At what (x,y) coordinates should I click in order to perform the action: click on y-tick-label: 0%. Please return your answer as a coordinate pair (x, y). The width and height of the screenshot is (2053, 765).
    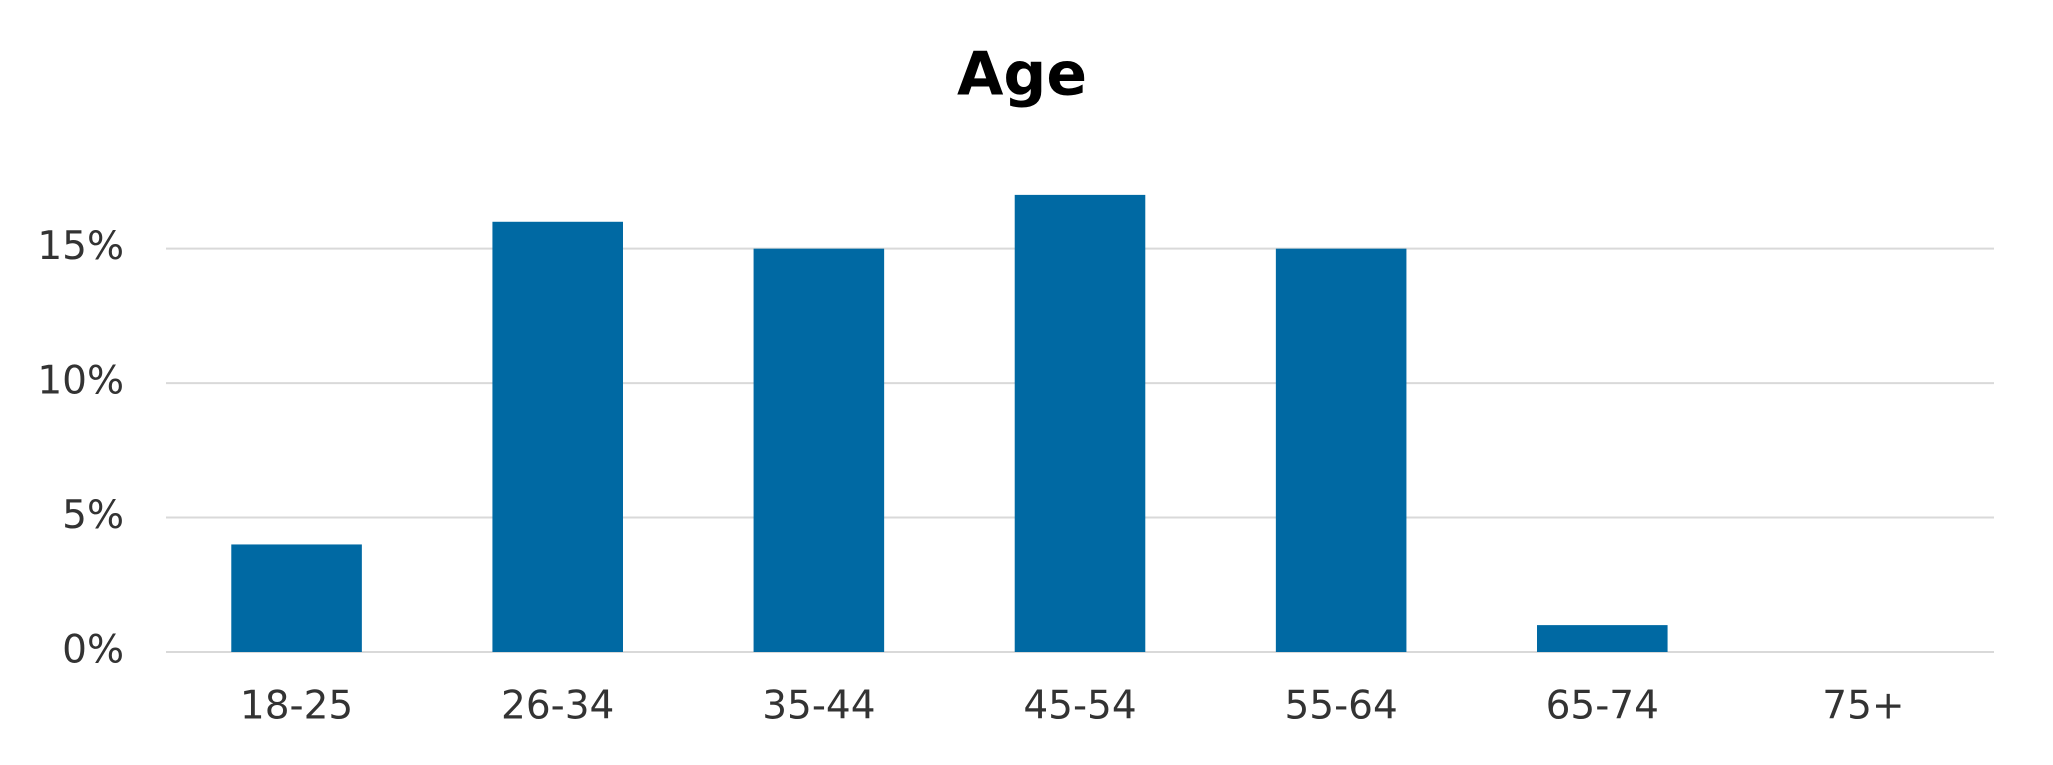
    Looking at the image, I should click on (93, 650).